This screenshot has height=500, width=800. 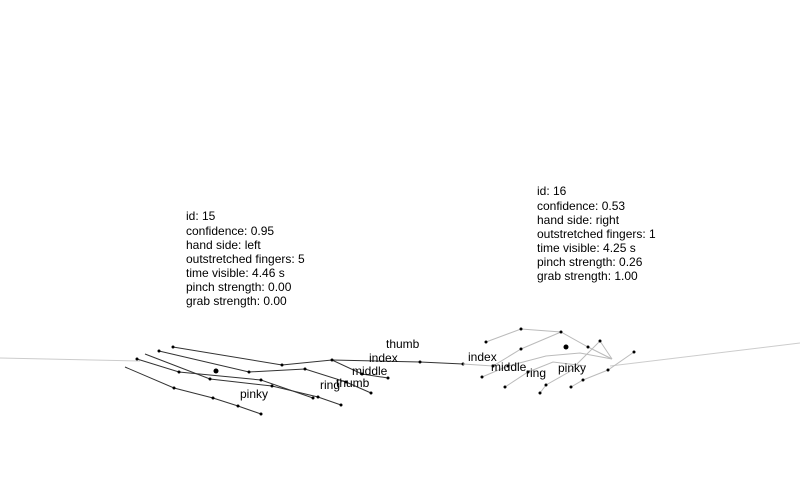 I want to click on left-finger-label-index: index, so click(x=383, y=358).